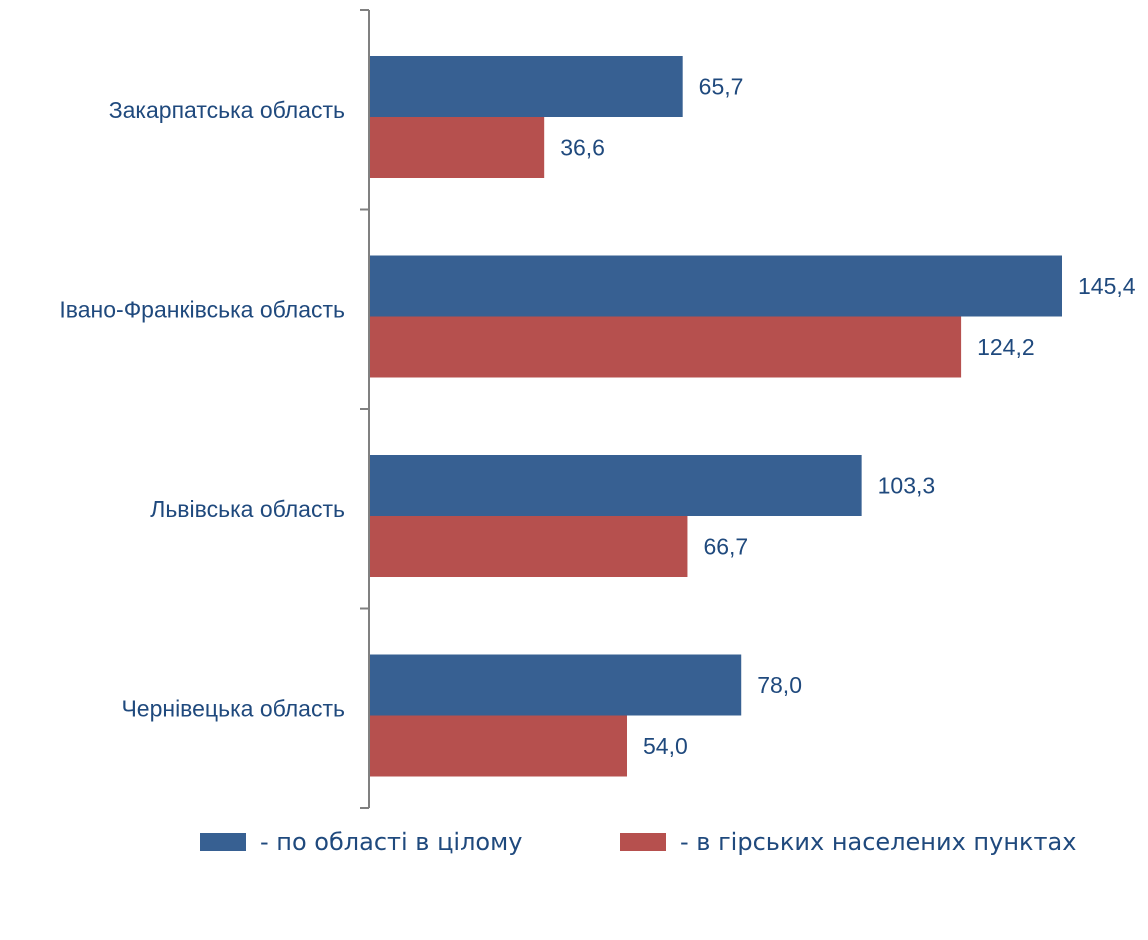  I want to click on legend-item-mountain-settlements: - в гірських населених пунктах, so click(848, 842).